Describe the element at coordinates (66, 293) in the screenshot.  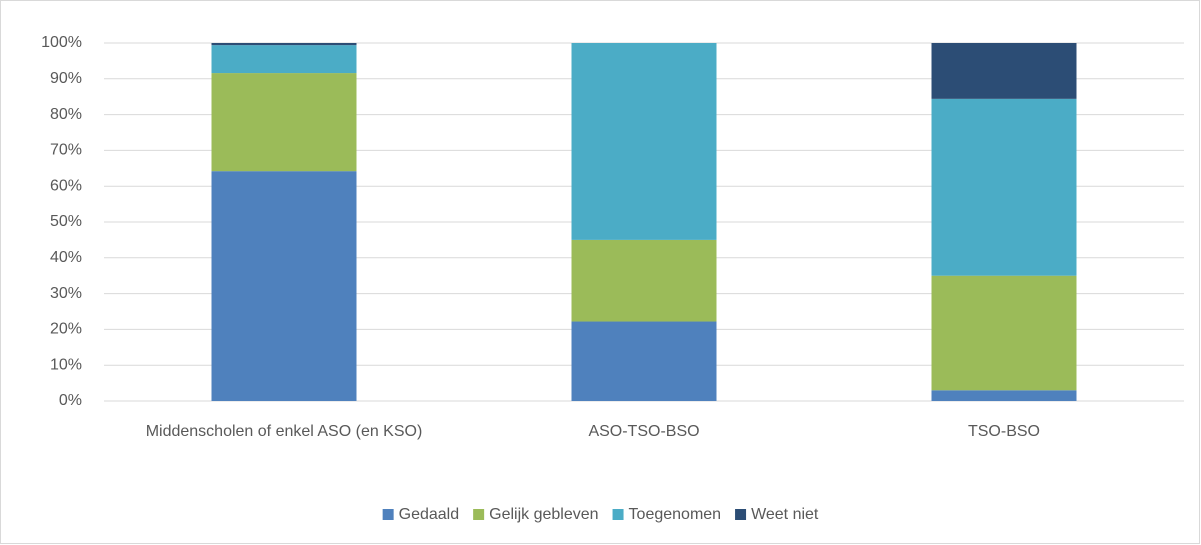
I see `y-tick-label: 30%` at that location.